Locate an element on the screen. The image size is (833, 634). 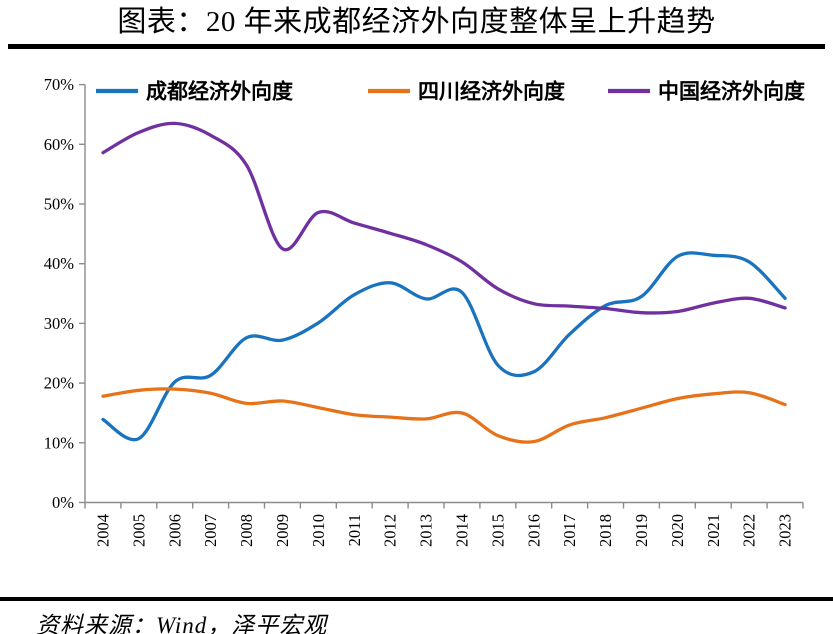
x-axis-tick-label: 2007 is located at coordinates (210, 530).